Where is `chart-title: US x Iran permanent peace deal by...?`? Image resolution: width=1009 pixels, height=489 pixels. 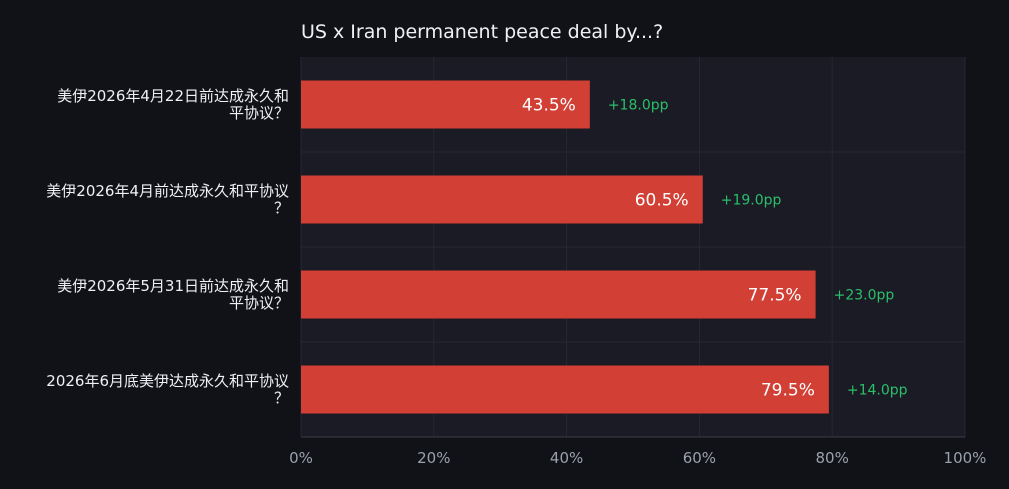
chart-title: US x Iran permanent peace deal by...? is located at coordinates (482, 32).